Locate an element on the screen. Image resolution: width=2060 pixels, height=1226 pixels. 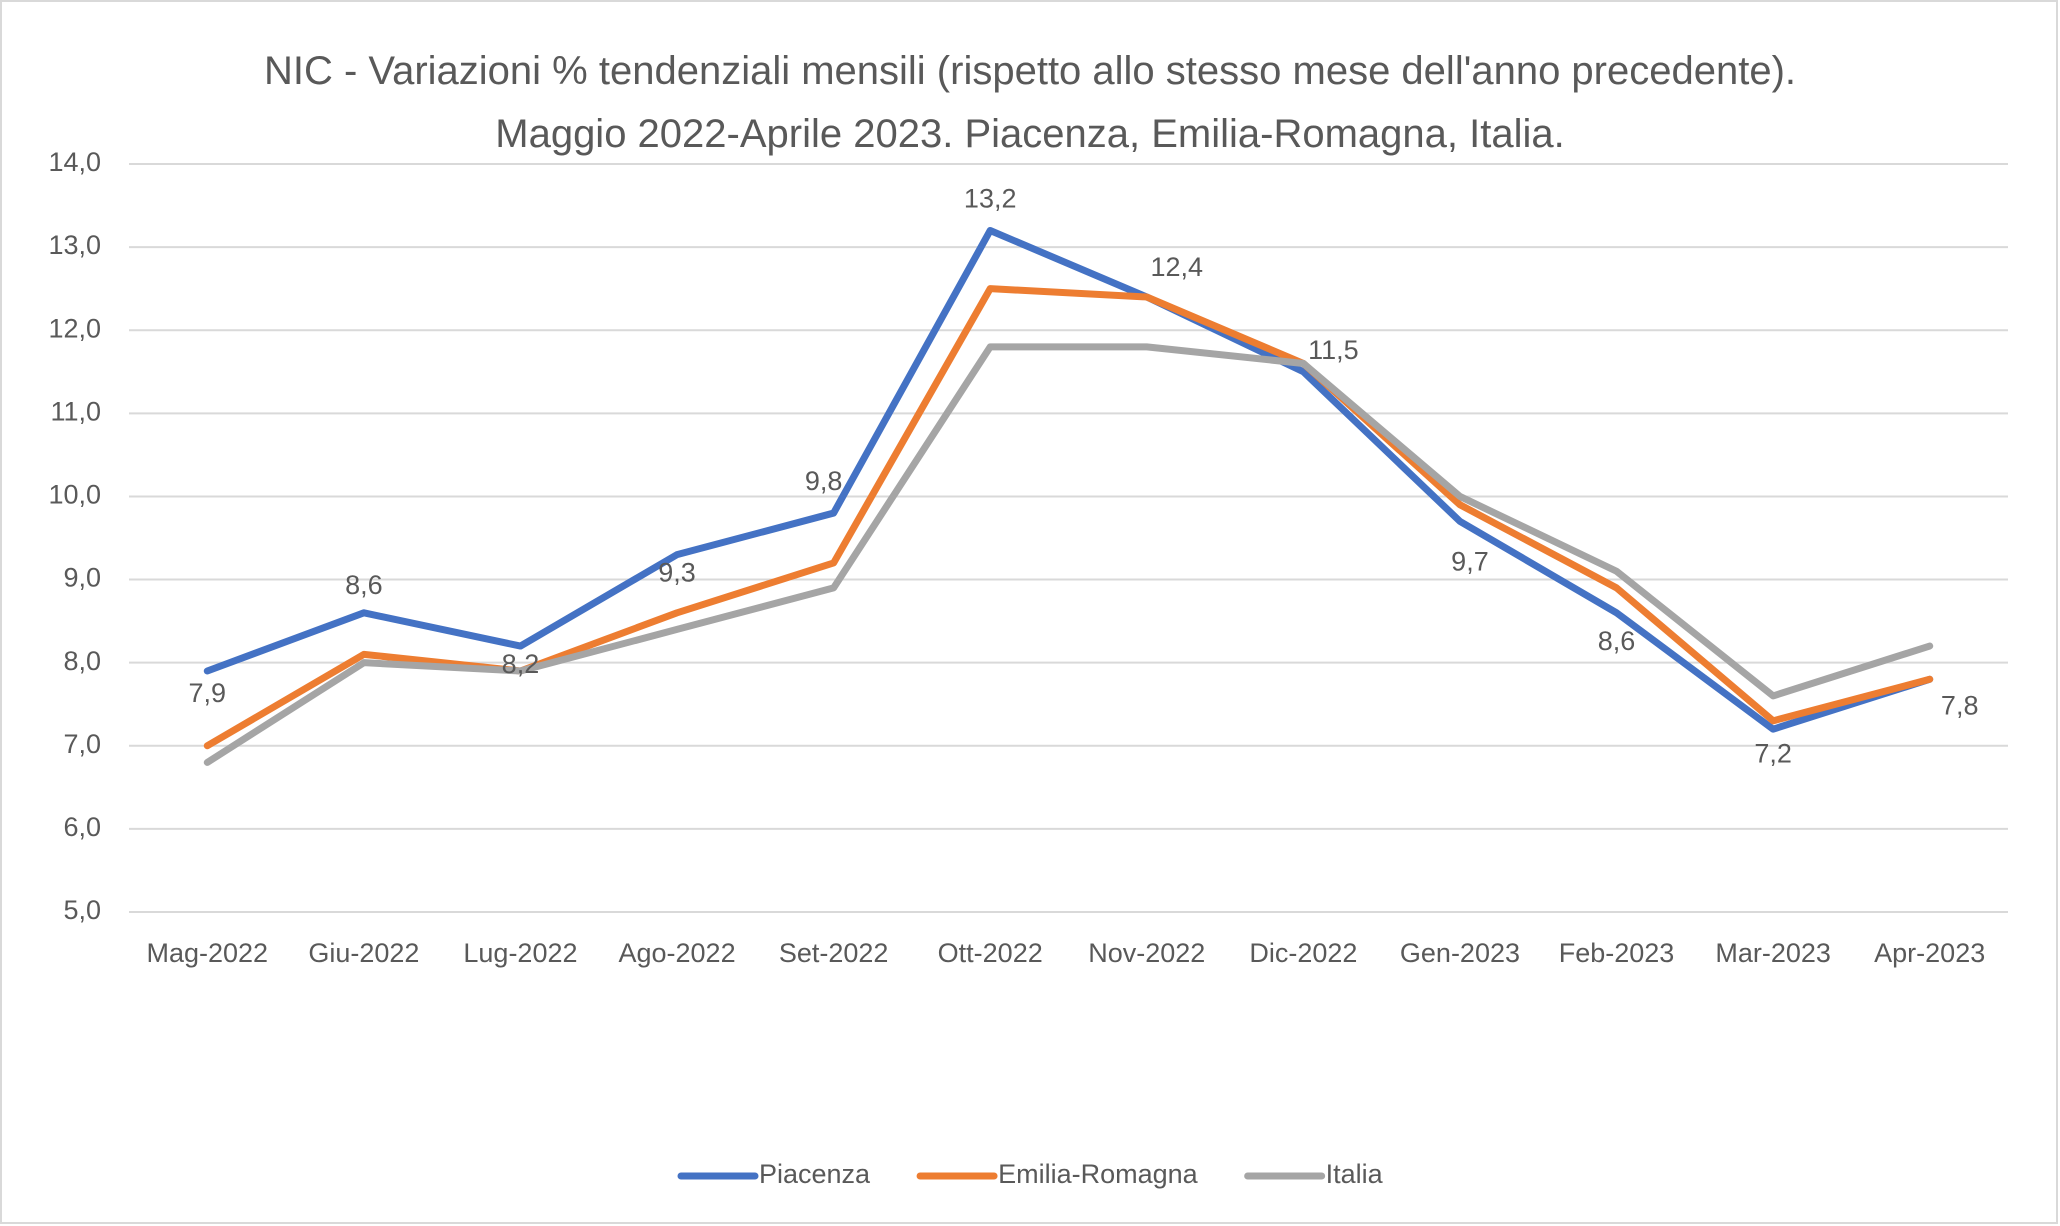
x-tick-label: Ott-2022 is located at coordinates (990, 953).